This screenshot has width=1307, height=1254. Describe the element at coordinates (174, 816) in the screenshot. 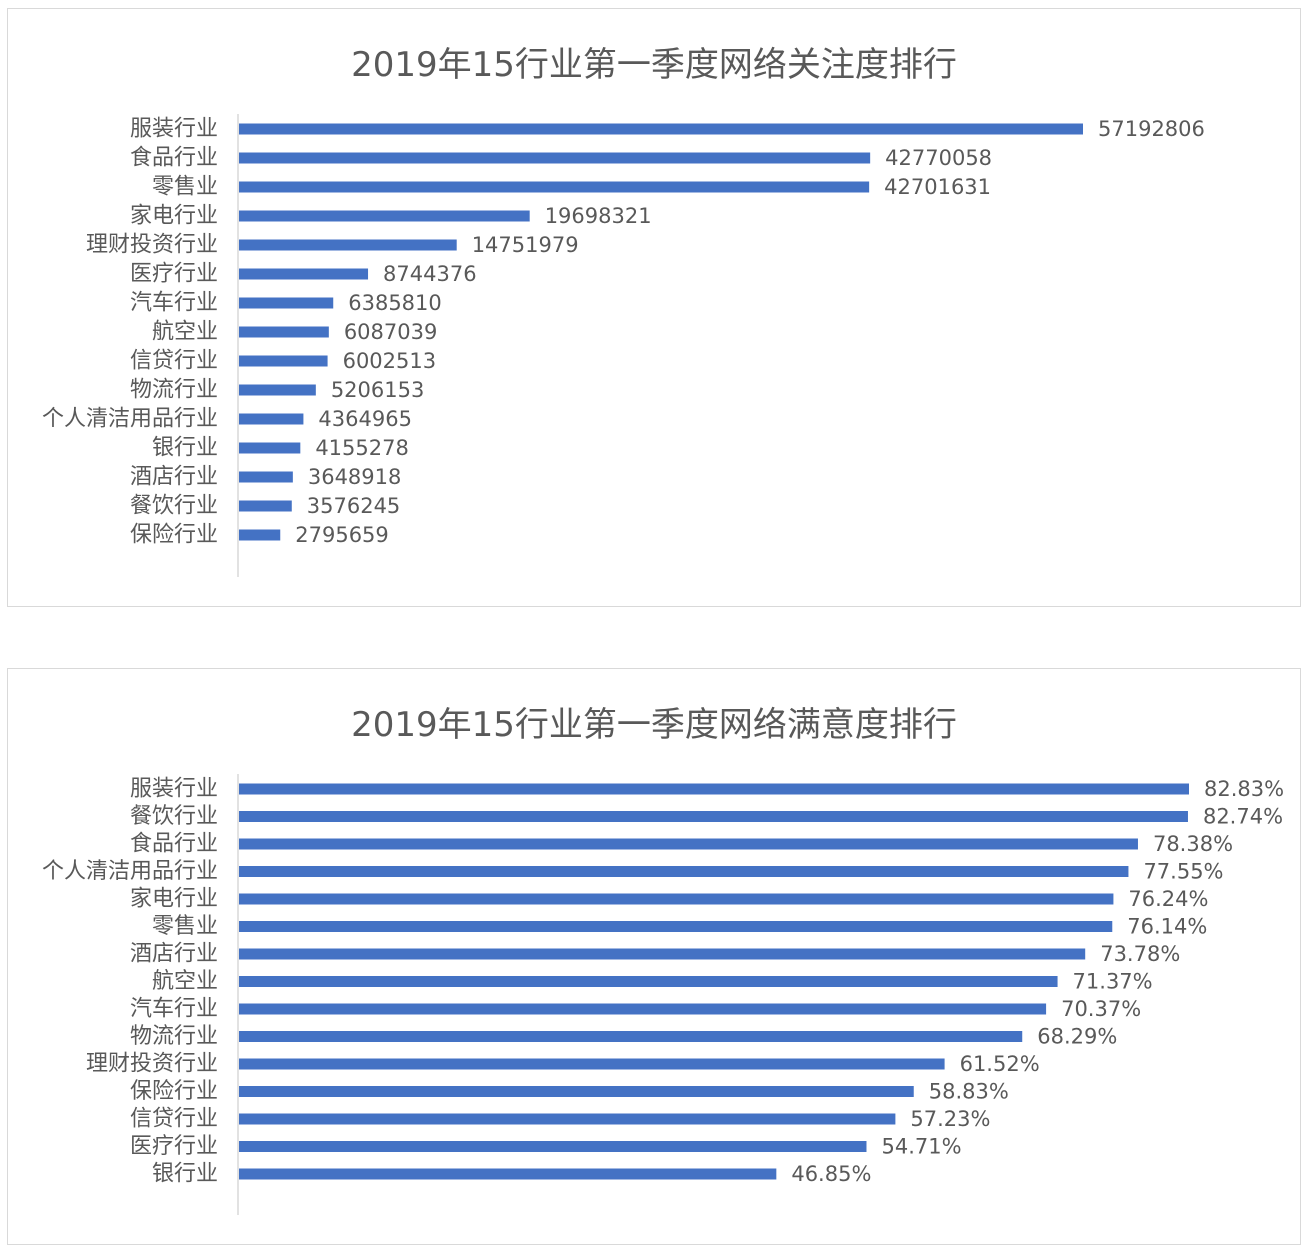

I see `satisfaction-category-label: 餐饮行业` at that location.